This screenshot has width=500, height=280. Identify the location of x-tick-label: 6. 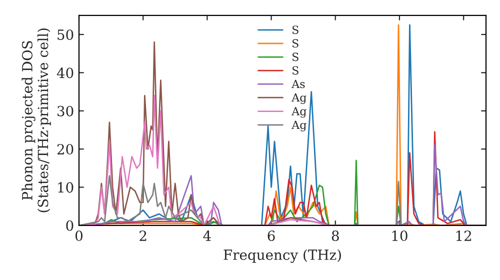
(271, 236).